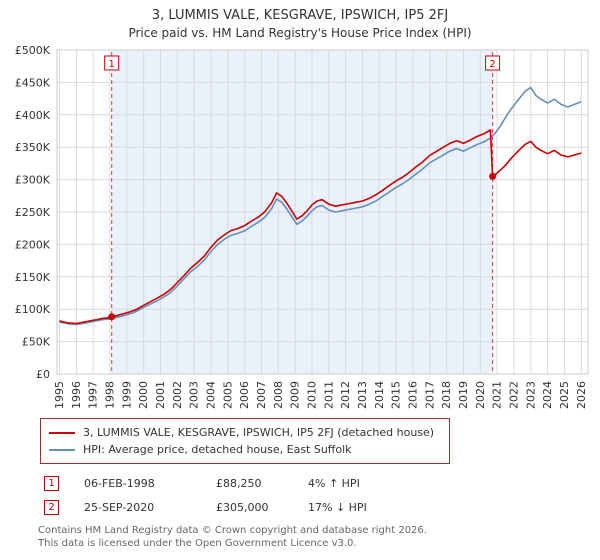 The image size is (600, 560). What do you see at coordinates (547, 395) in the screenshot?
I see `x-tick-label: 2024` at bounding box center [547, 395].